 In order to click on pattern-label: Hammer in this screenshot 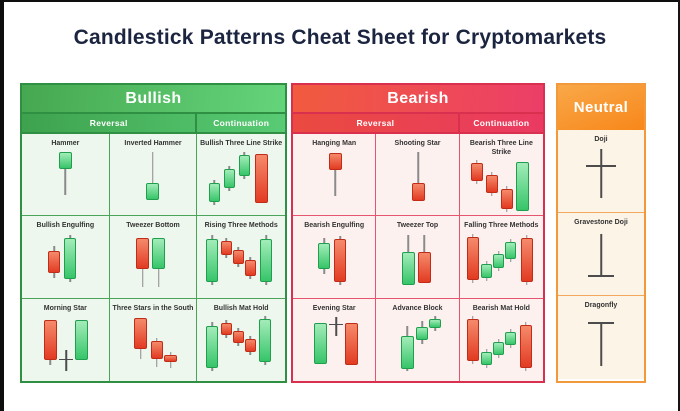, I will do `click(65, 143)`.